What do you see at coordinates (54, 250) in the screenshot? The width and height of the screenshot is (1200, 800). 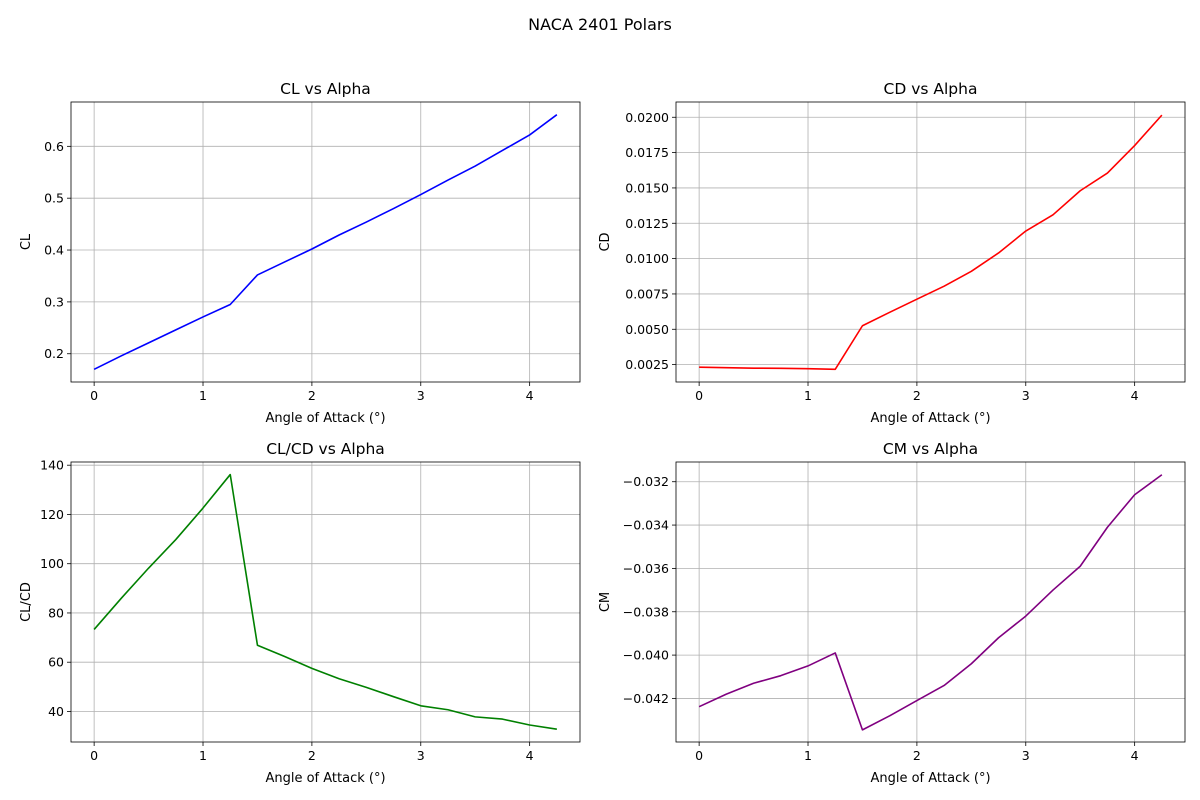 I see `y-tick-label: 0.4` at bounding box center [54, 250].